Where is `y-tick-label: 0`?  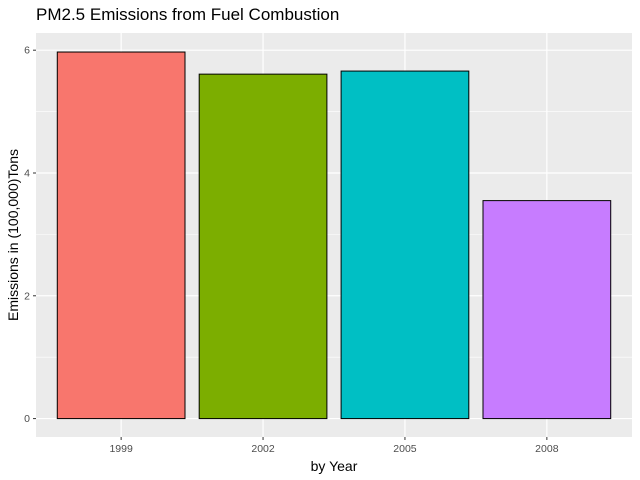 y-tick-label: 0 is located at coordinates (27, 419).